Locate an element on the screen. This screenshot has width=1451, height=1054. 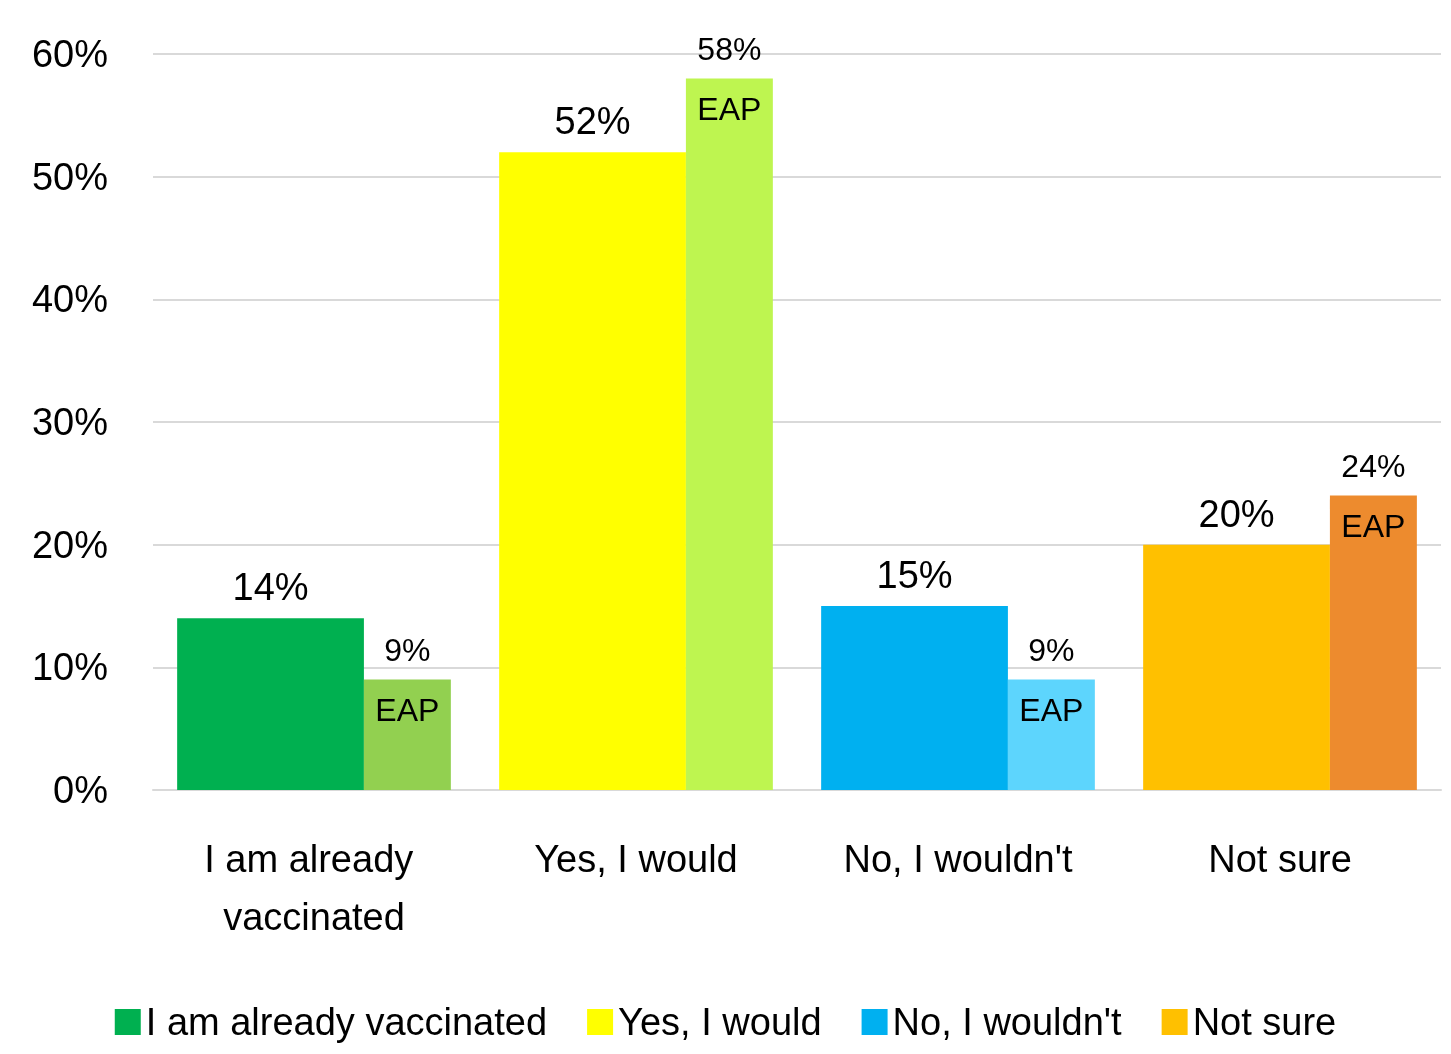
legend-label: No, I wouldn't is located at coordinates (1007, 1022).